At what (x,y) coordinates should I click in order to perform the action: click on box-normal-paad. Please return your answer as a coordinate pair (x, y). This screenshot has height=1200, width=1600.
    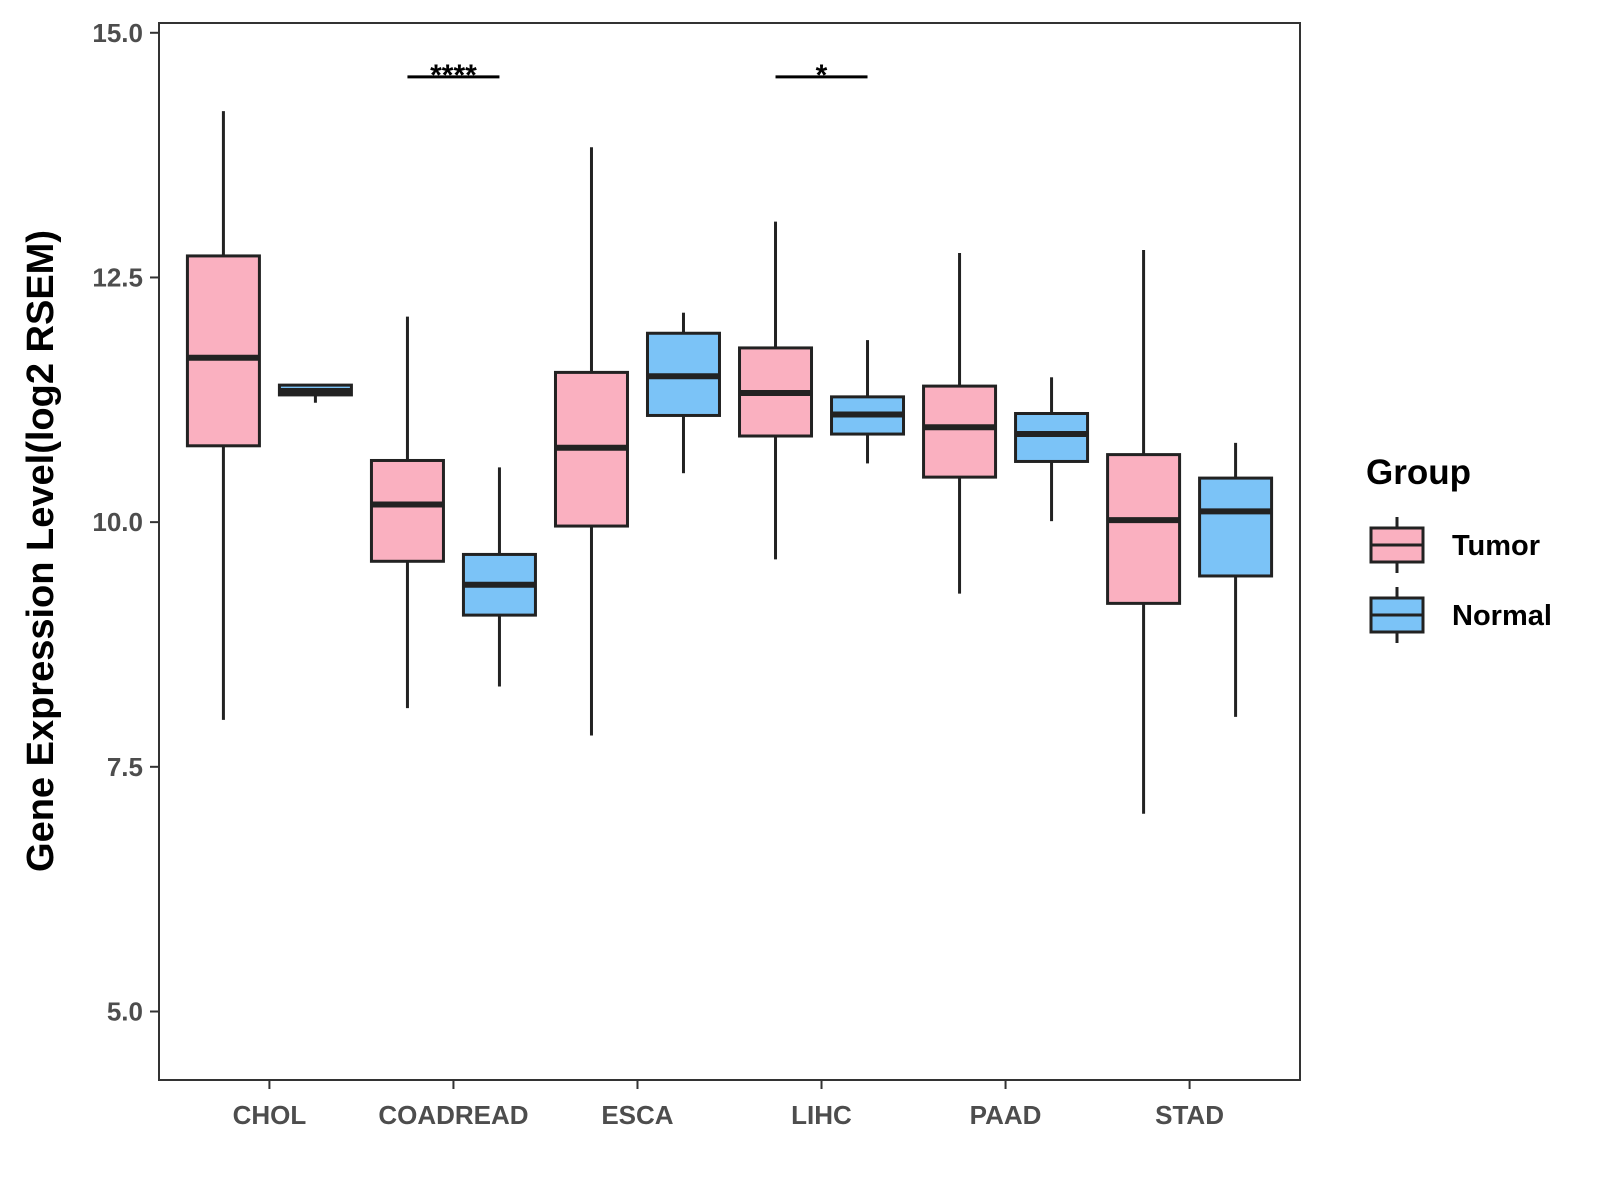
    Looking at the image, I should click on (1052, 449).